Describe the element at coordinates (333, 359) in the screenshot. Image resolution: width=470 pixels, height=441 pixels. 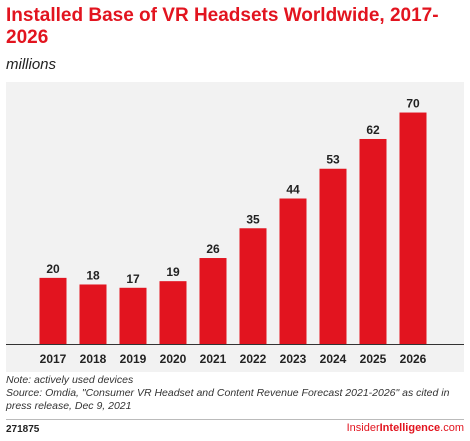
I see `x-tick-label-2024: 2024` at that location.